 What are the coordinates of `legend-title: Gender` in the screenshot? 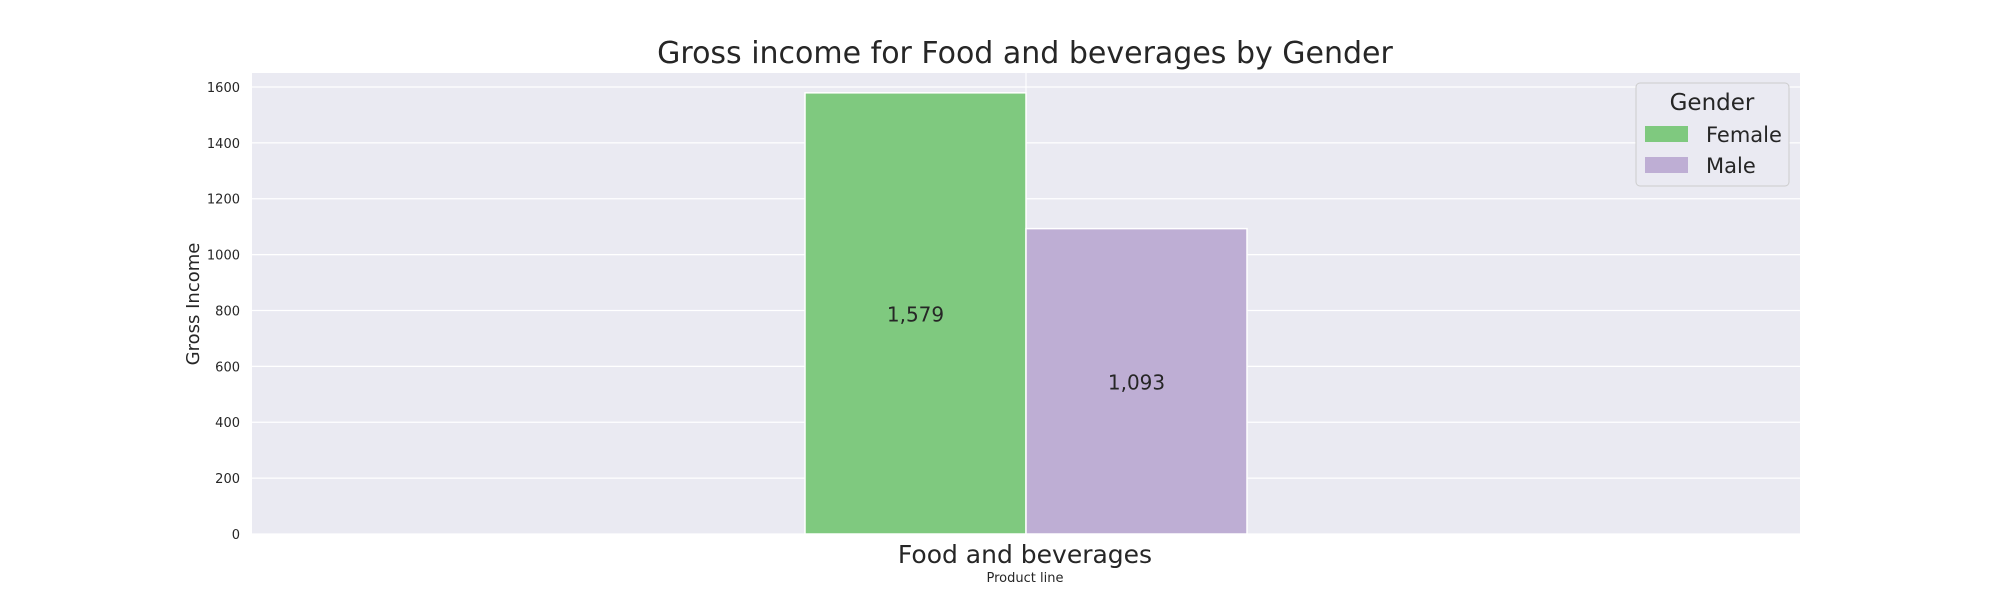 It's located at (1712, 103).